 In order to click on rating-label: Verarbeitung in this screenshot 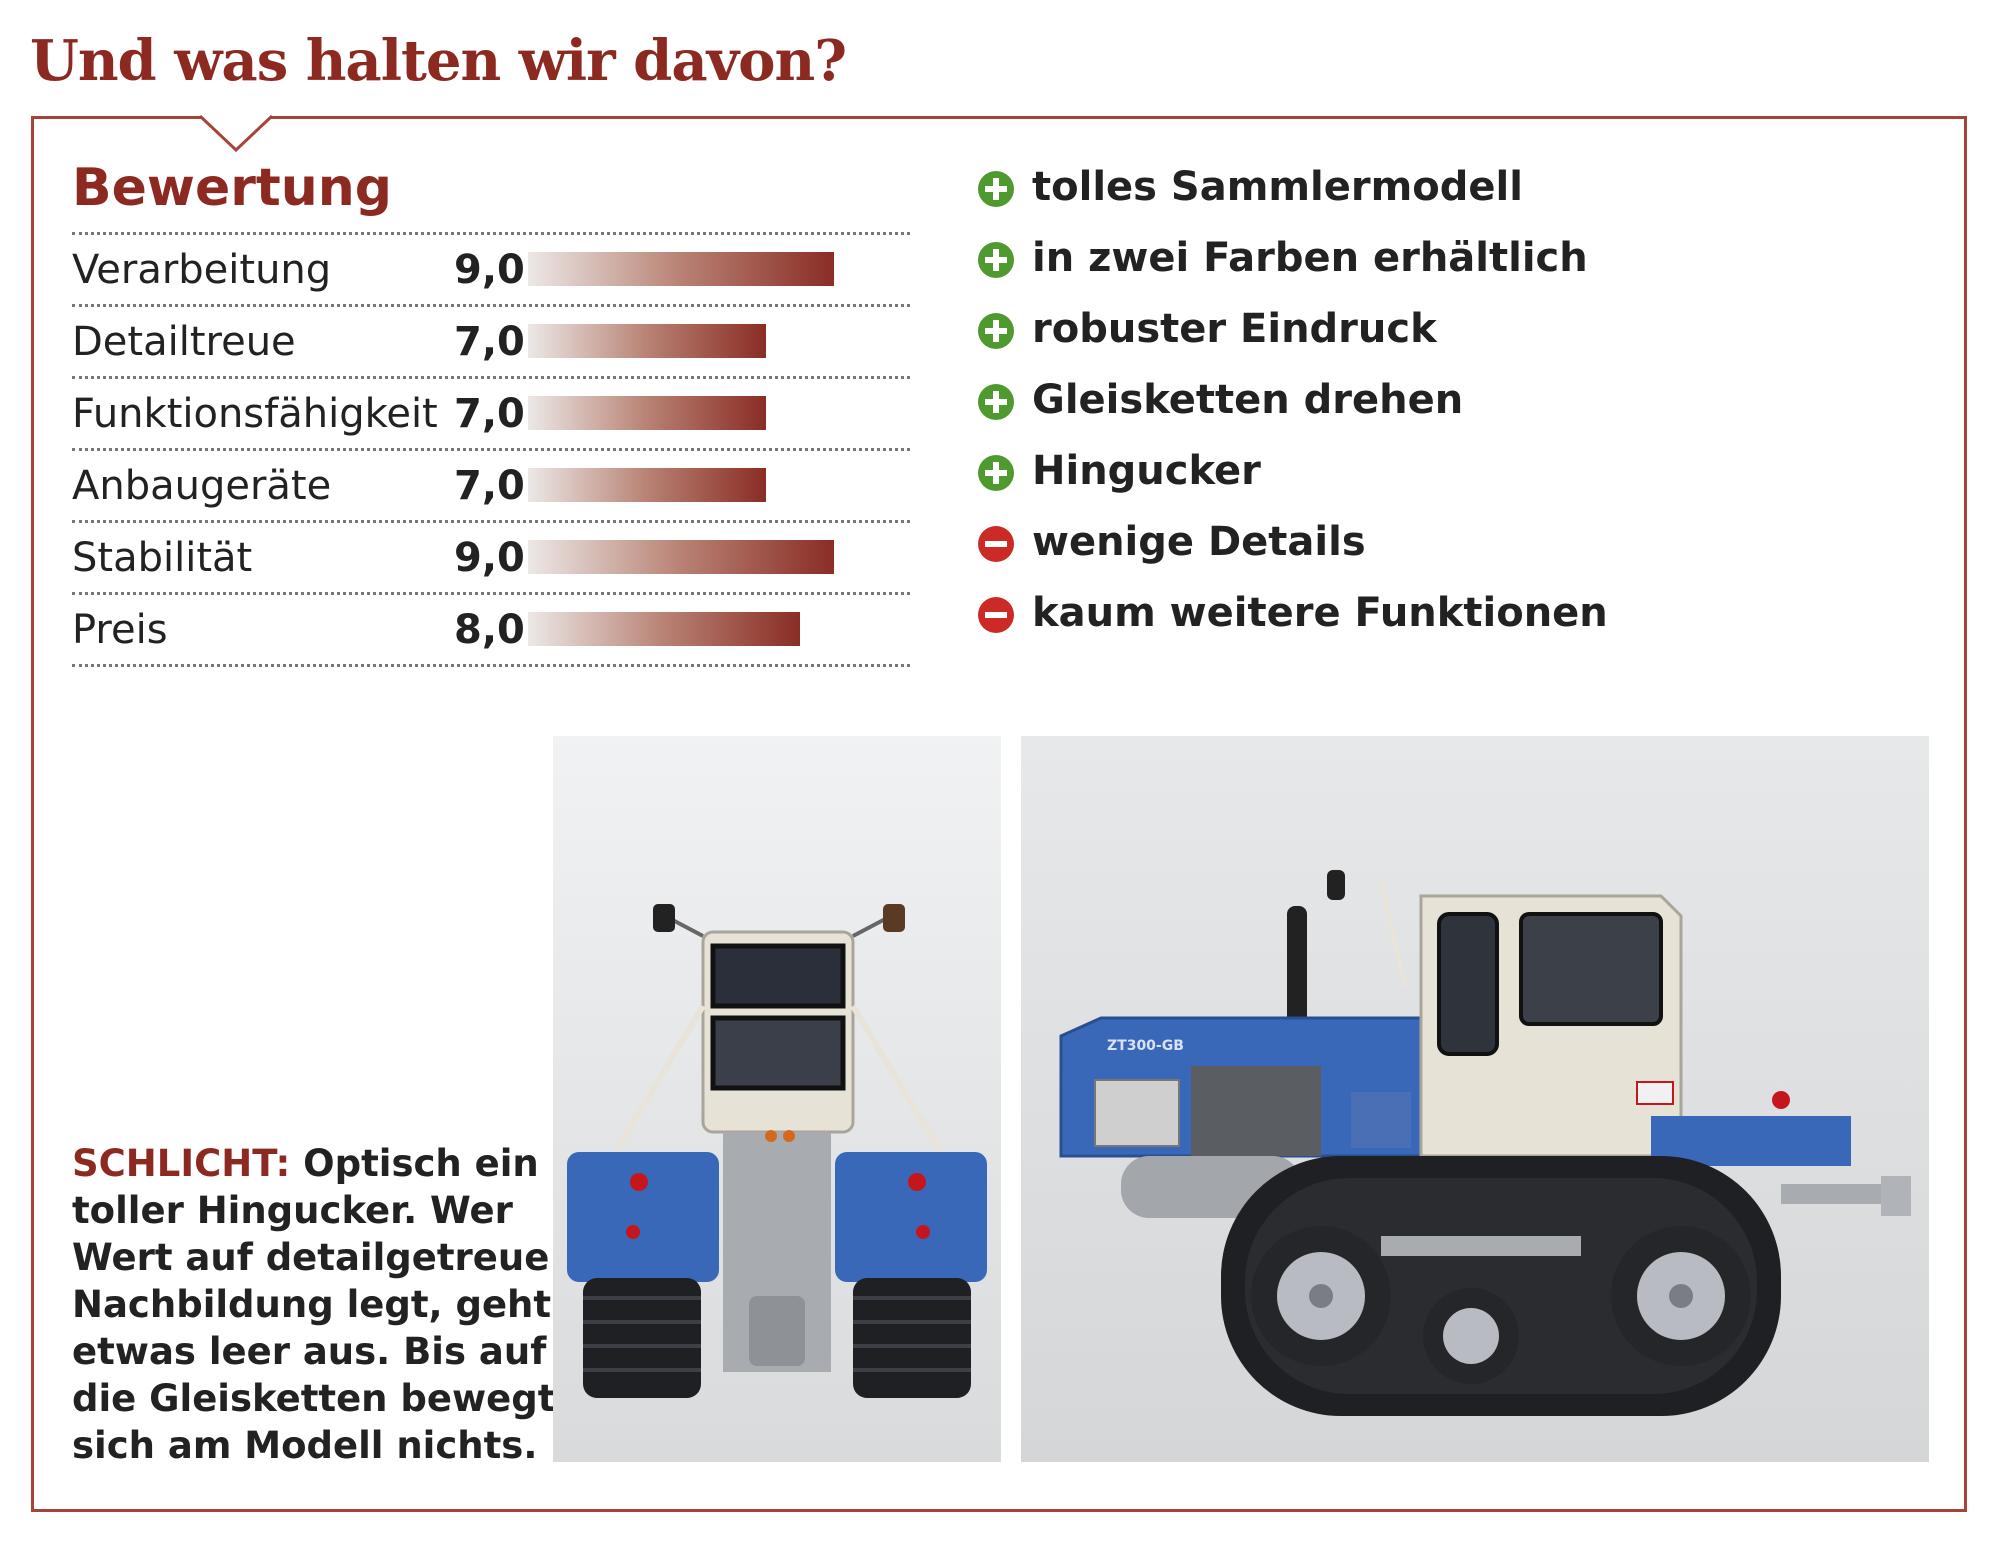, I will do `click(202, 270)`.